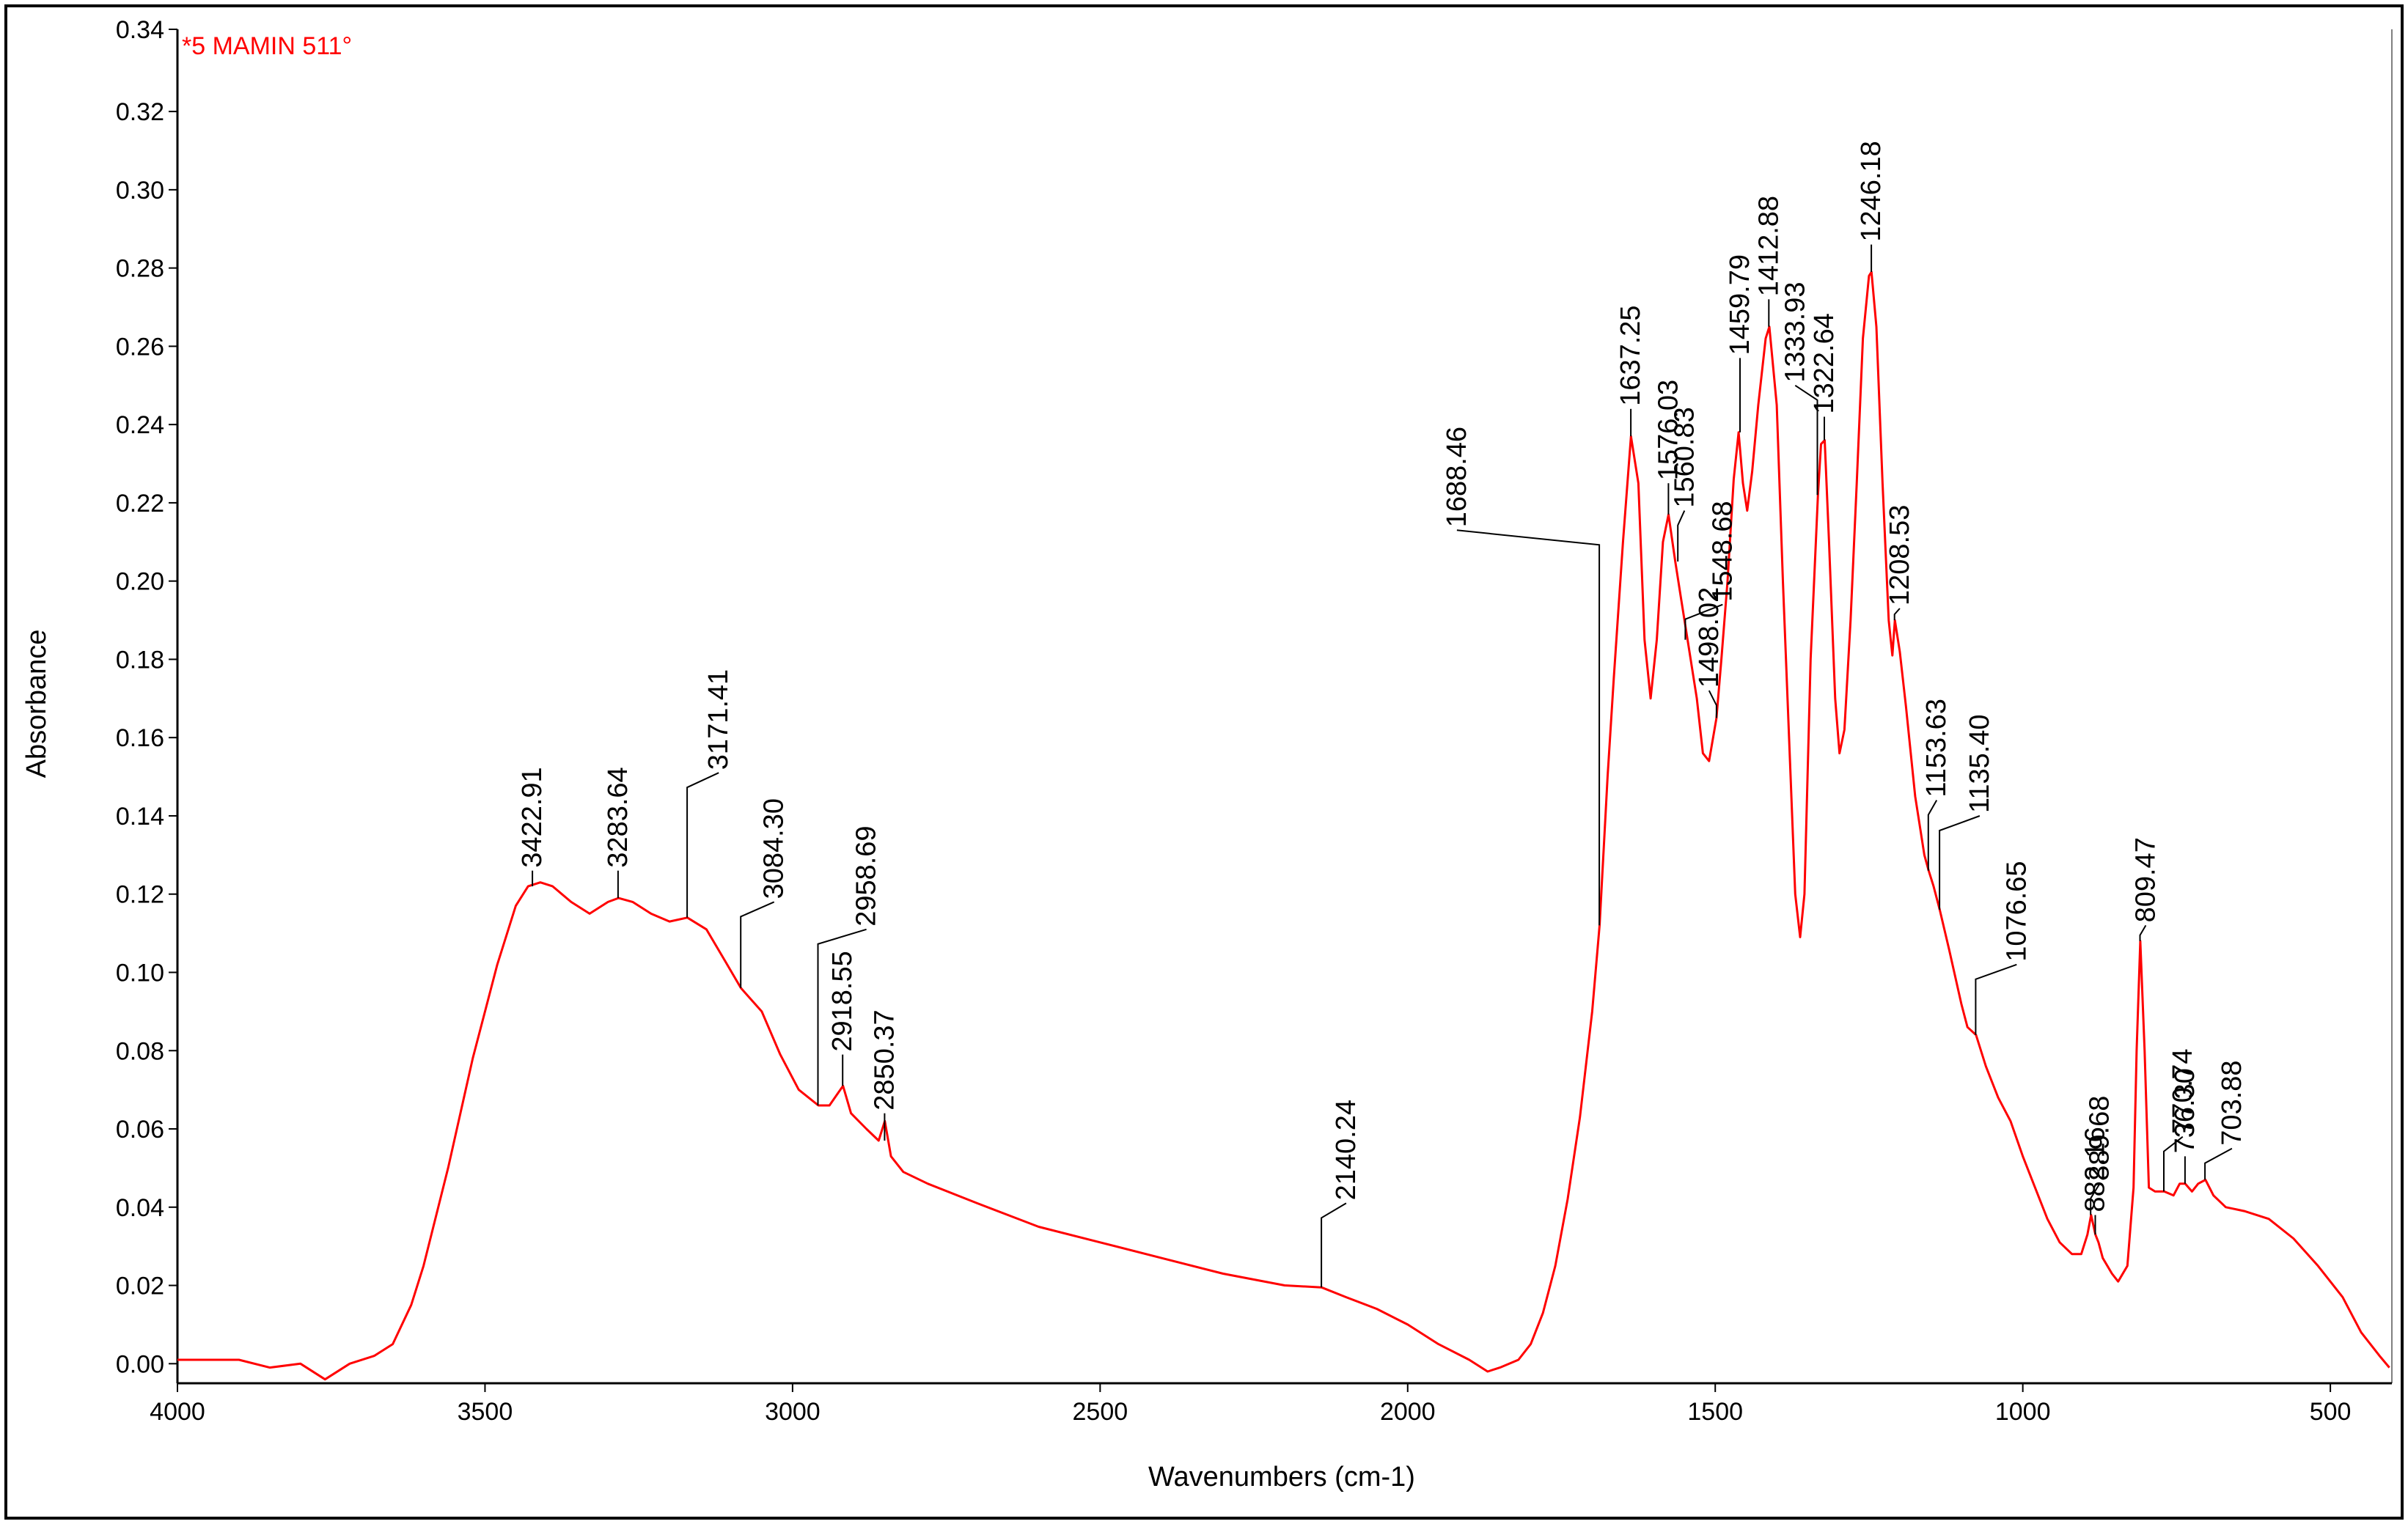 The image size is (2408, 1524). What do you see at coordinates (140, 191) in the screenshot?
I see `y-tick-label: 0.30` at bounding box center [140, 191].